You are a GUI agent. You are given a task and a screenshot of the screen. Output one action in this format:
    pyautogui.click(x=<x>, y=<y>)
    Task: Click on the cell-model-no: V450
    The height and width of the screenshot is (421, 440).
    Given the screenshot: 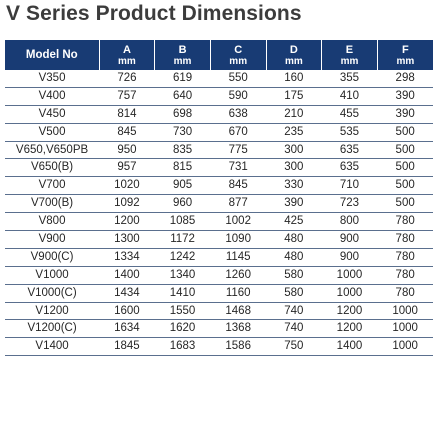 What is the action you would take?
    pyautogui.click(x=52, y=114)
    